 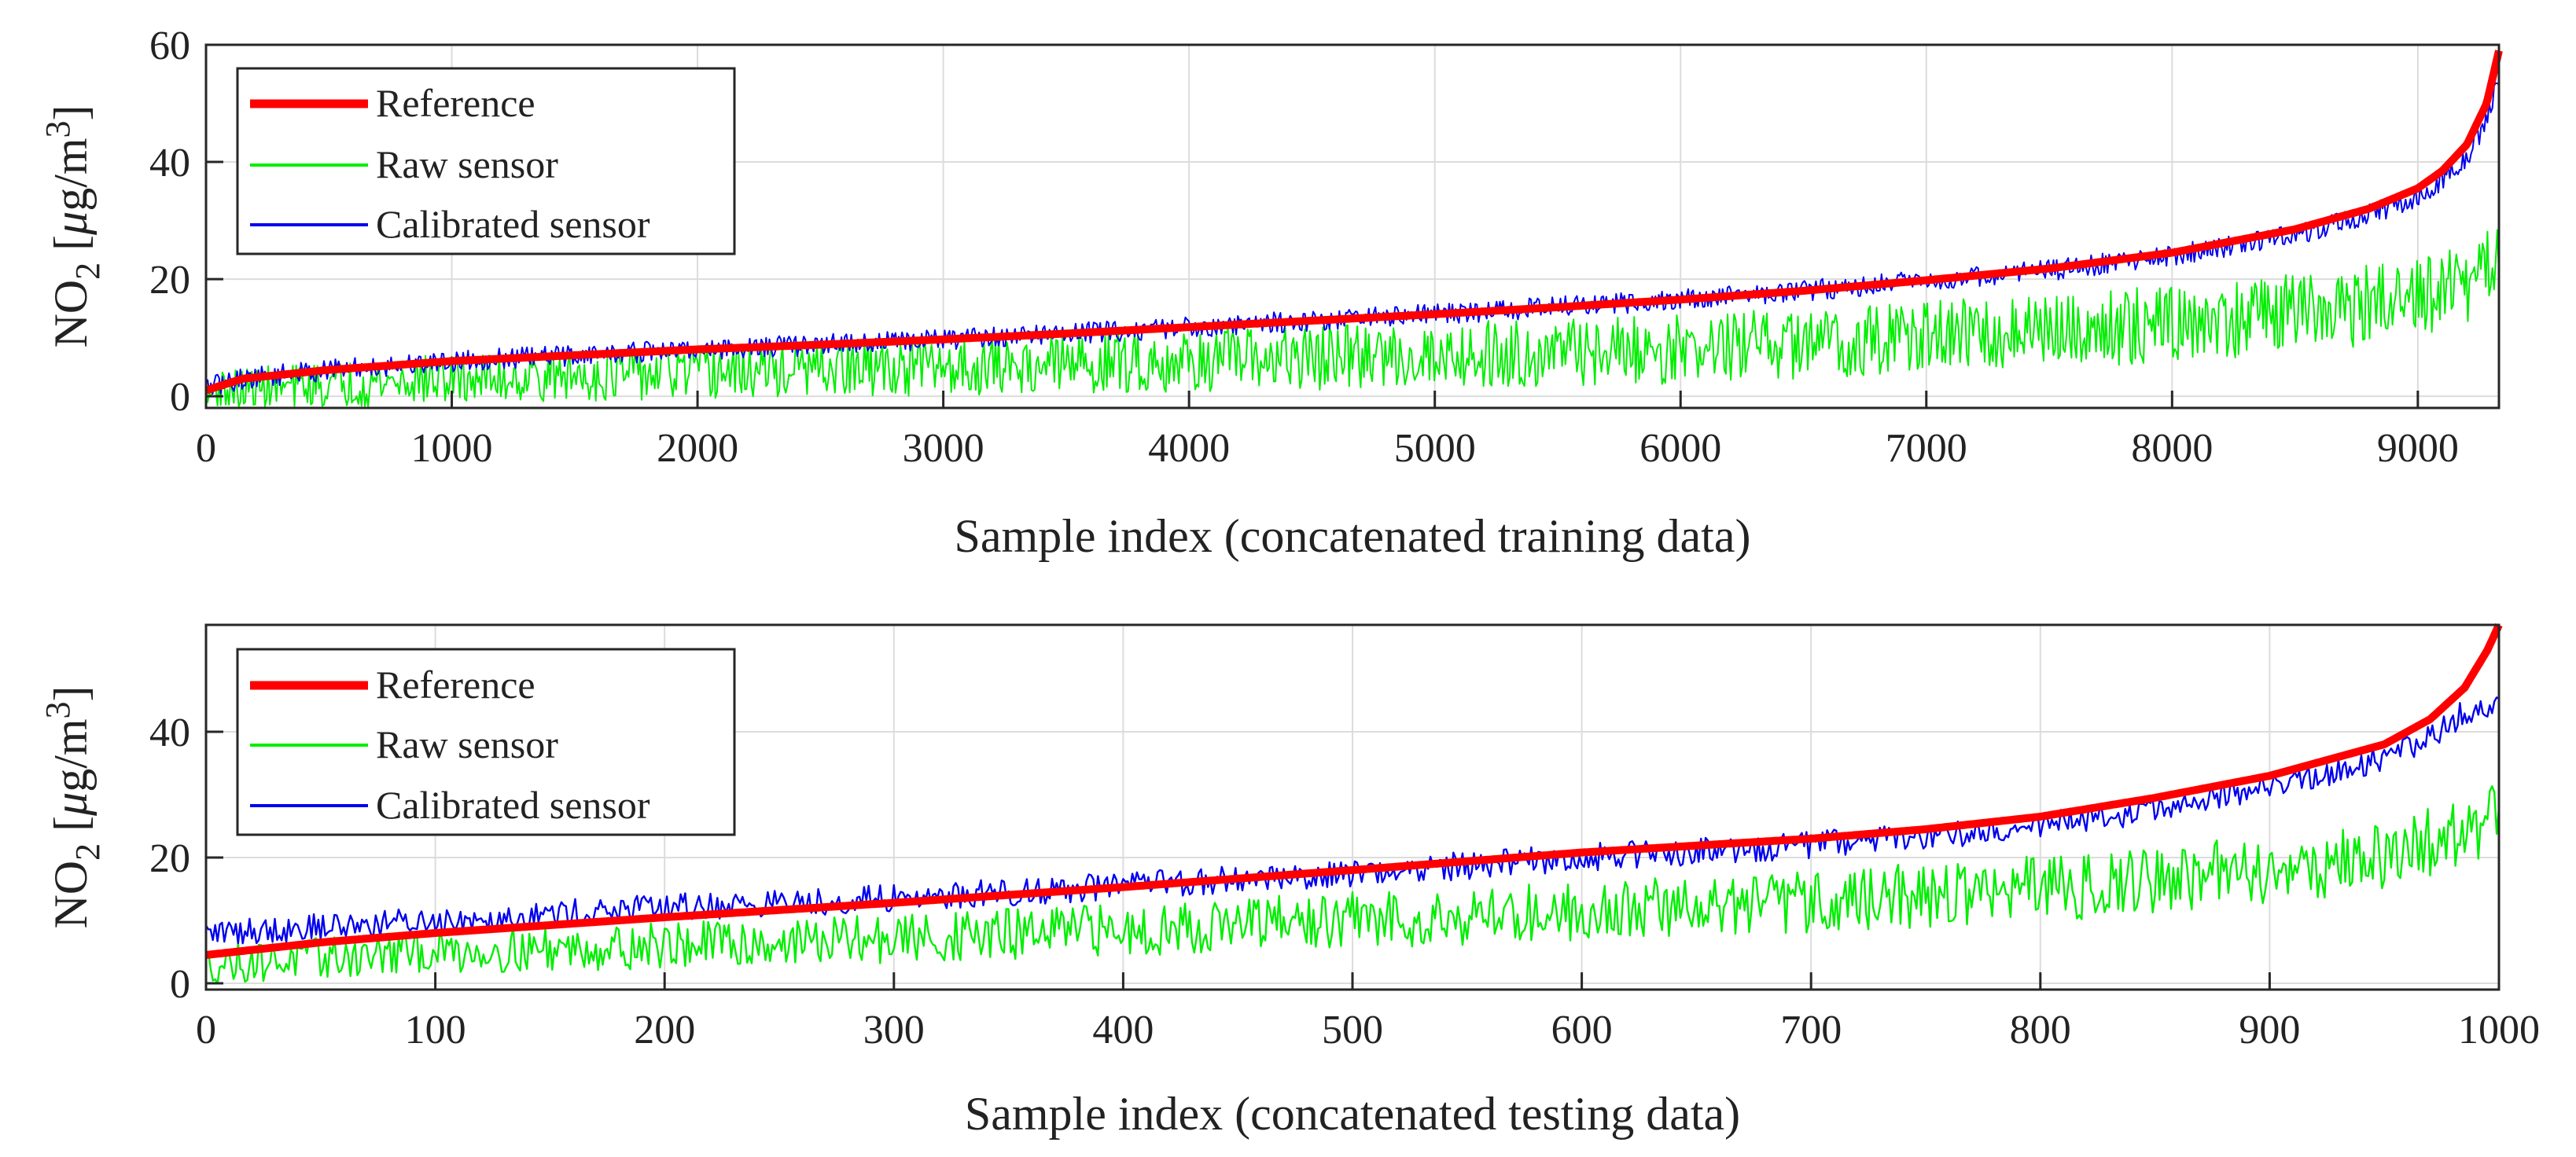 I want to click on training-series-raw-sensor-line, so click(x=1352, y=318).